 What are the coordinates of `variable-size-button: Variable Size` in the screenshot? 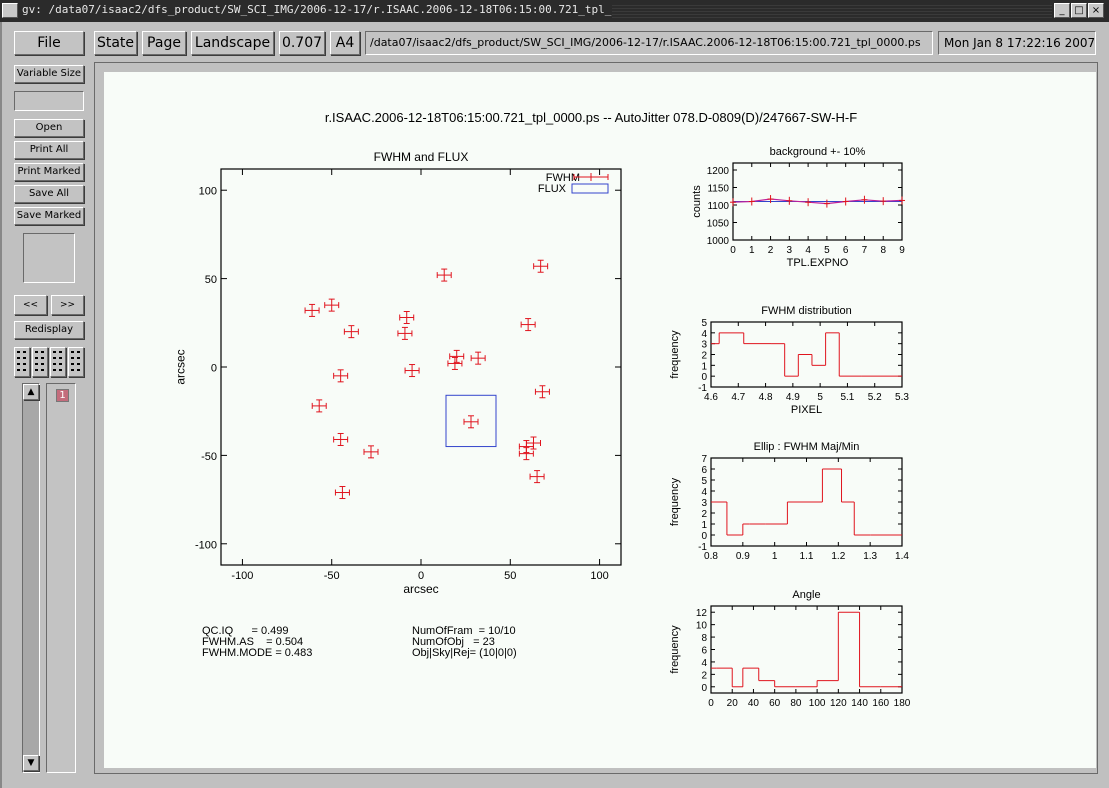 It's located at (49, 74).